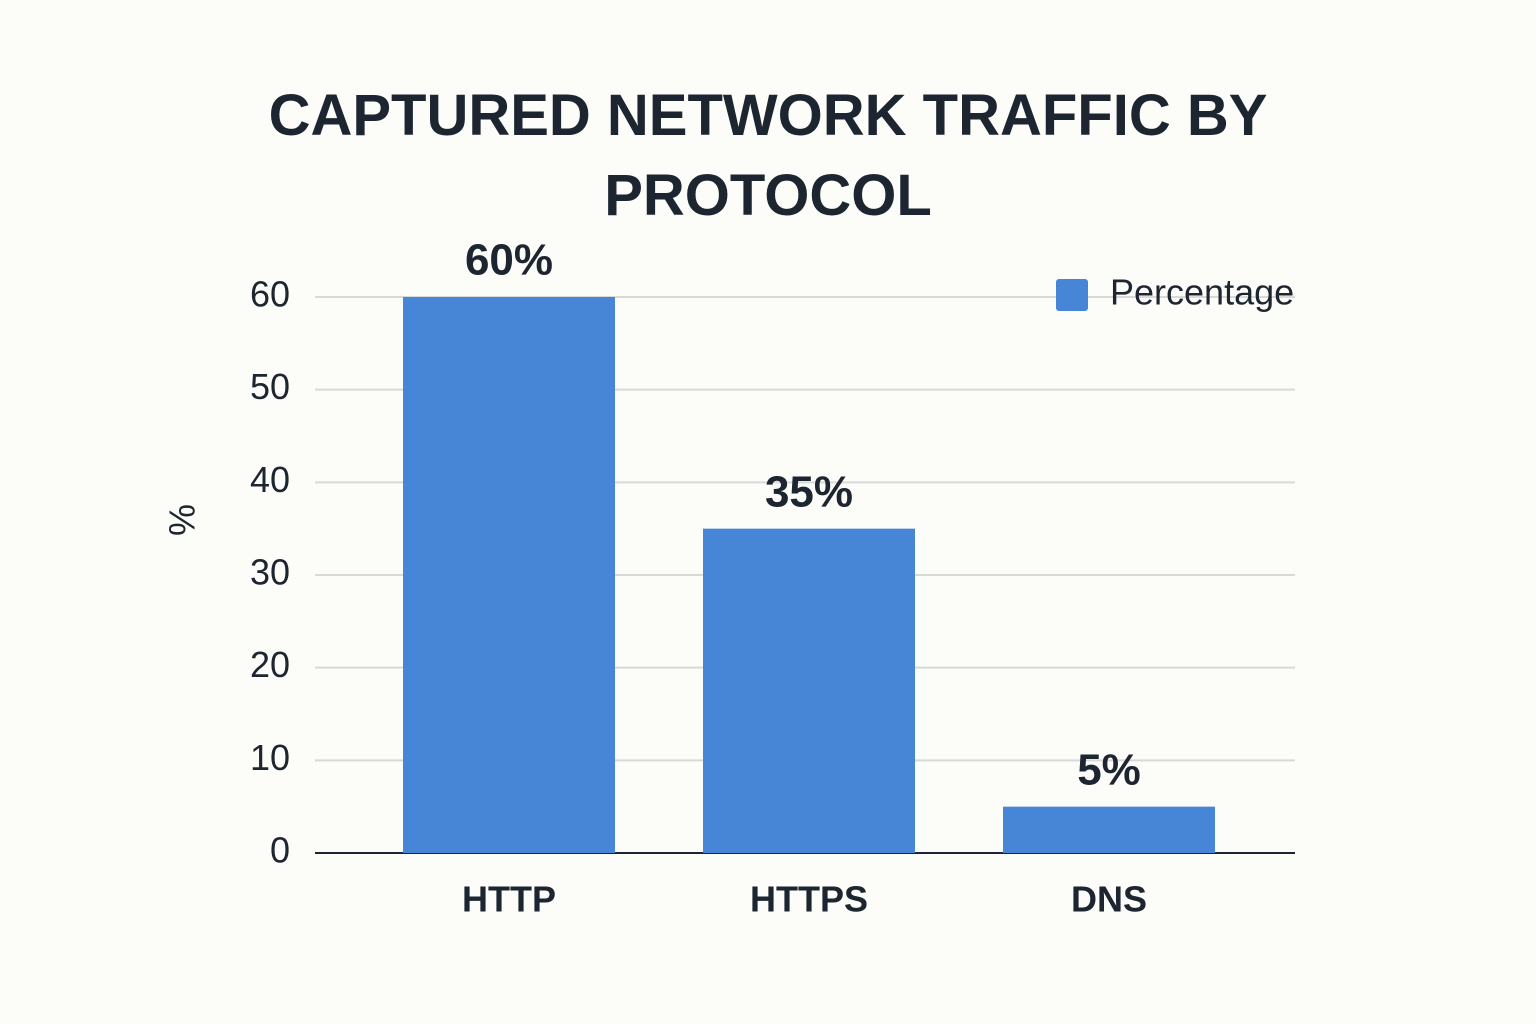  Describe the element at coordinates (768, 155) in the screenshot. I see `chart-title: CAPTURED NETWORK TRAFFIC BY PROTOCOL` at that location.